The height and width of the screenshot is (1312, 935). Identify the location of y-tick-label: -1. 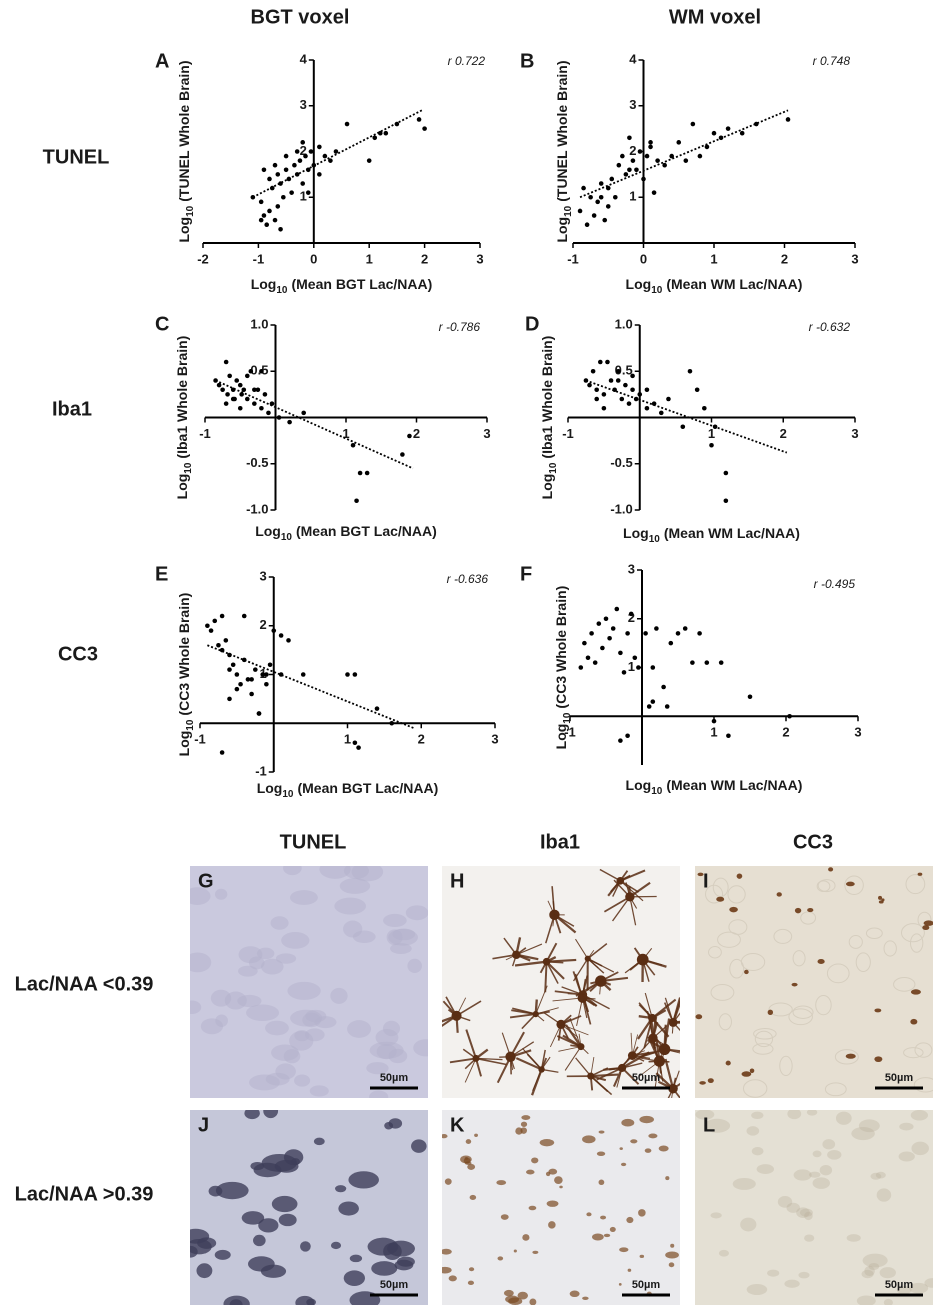
(261, 770).